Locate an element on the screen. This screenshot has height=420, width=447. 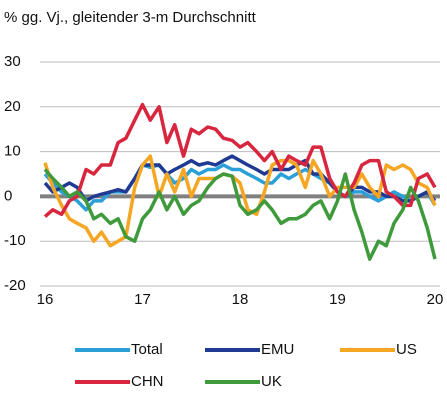
chart-title: % gg. Vj., gleitender 3-m Durchschnitt is located at coordinates (130, 17).